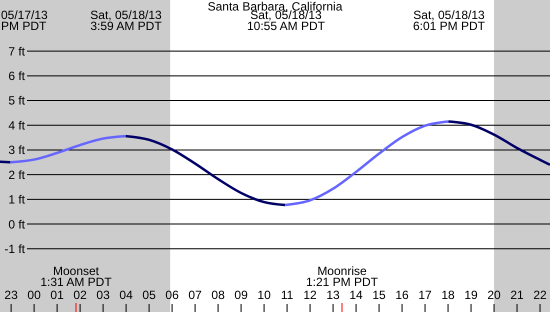 This screenshot has height=312, width=550. What do you see at coordinates (17, 199) in the screenshot?
I see `y-tick-label: 1 ft` at bounding box center [17, 199].